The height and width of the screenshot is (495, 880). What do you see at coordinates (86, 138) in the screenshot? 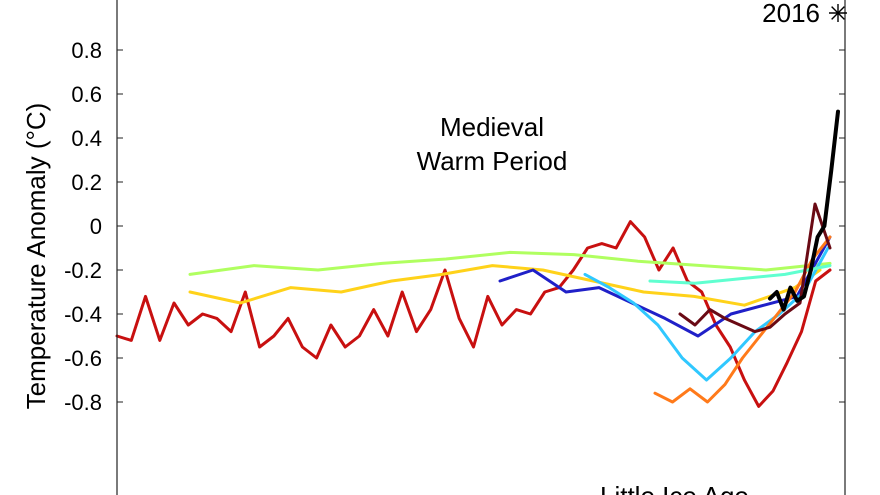
I see `y-tick-label: 0.4` at bounding box center [86, 138].